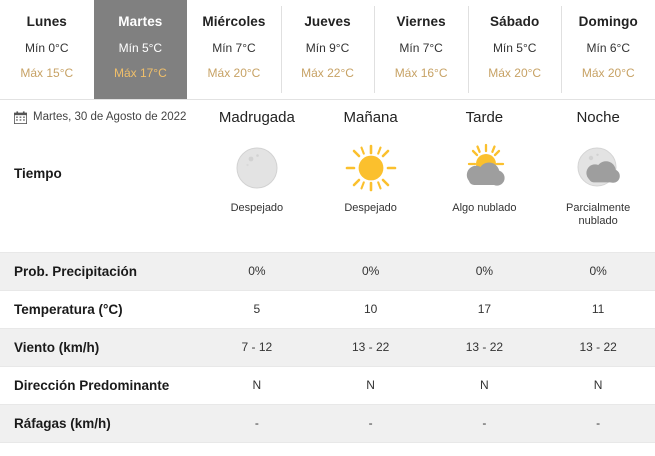 This screenshot has width=655, height=456. What do you see at coordinates (371, 170) in the screenshot?
I see `sun-icon` at bounding box center [371, 170].